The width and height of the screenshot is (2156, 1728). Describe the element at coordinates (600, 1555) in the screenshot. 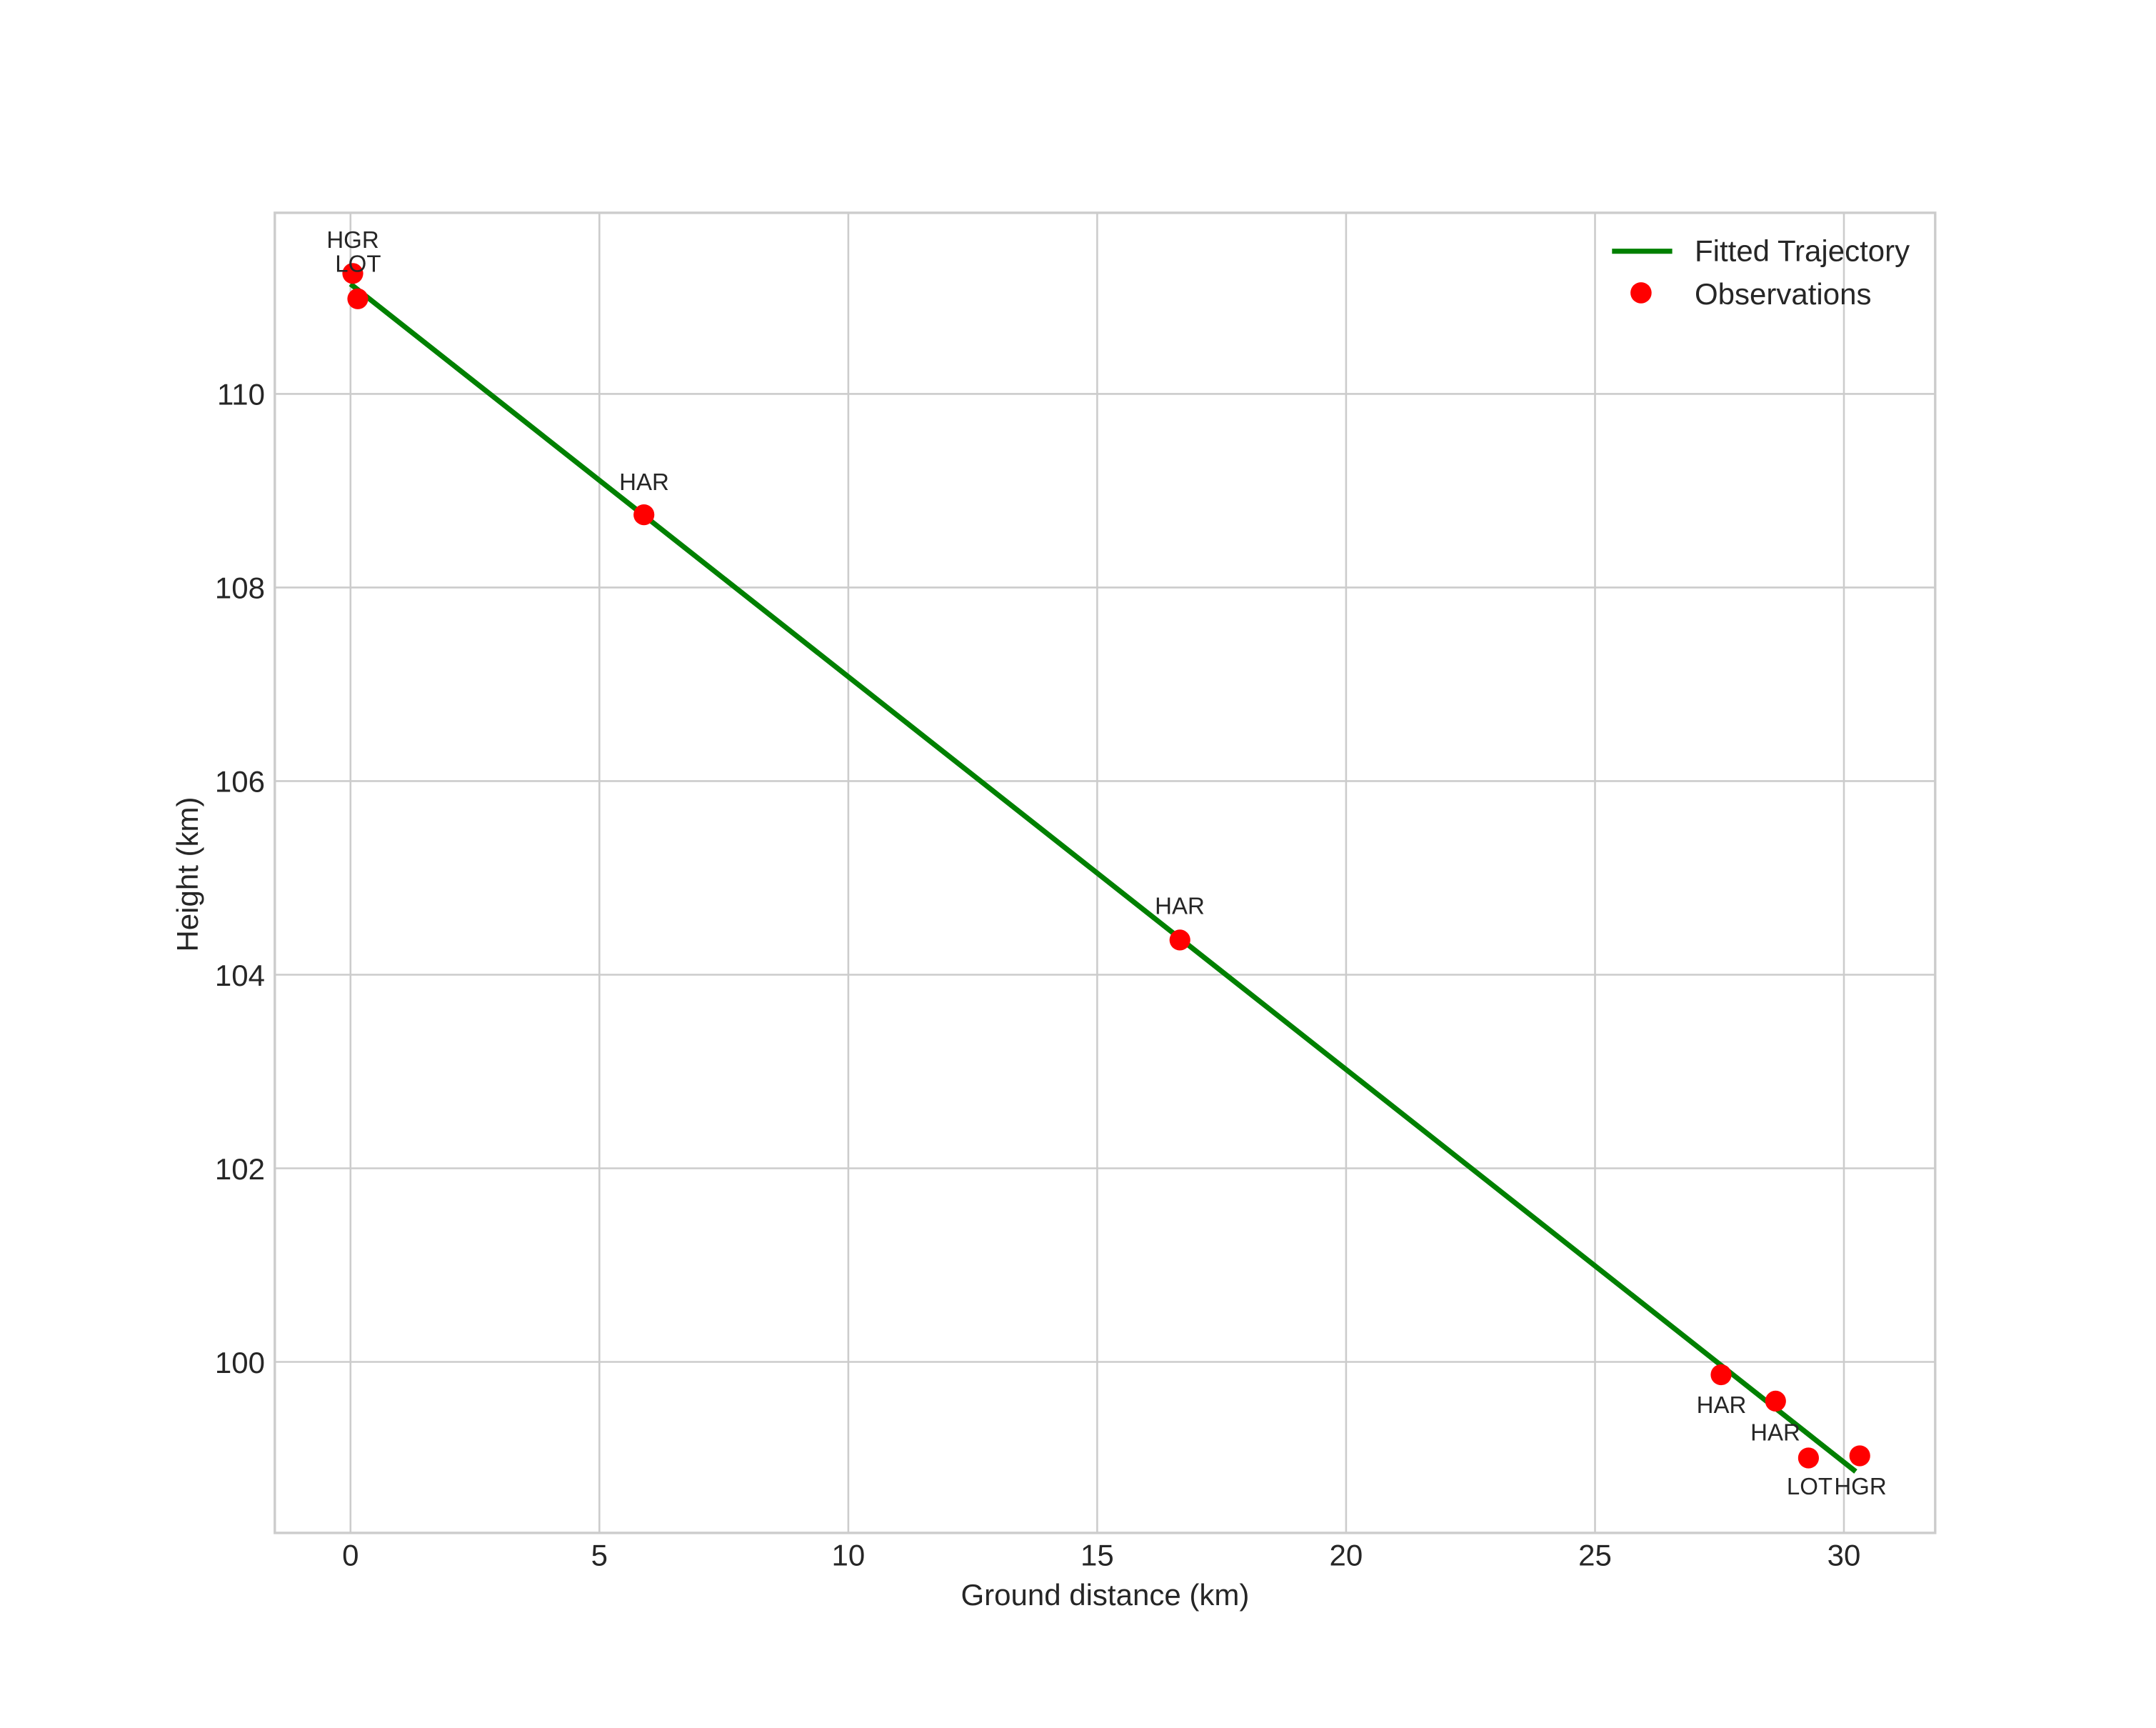

I see `svg-text: 5` at that location.